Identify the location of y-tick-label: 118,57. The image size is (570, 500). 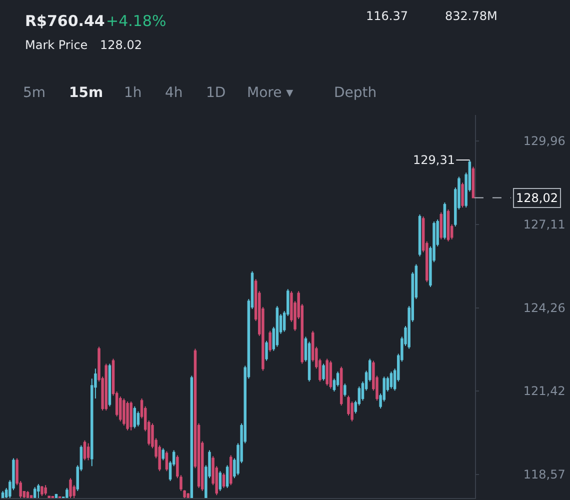
(544, 475).